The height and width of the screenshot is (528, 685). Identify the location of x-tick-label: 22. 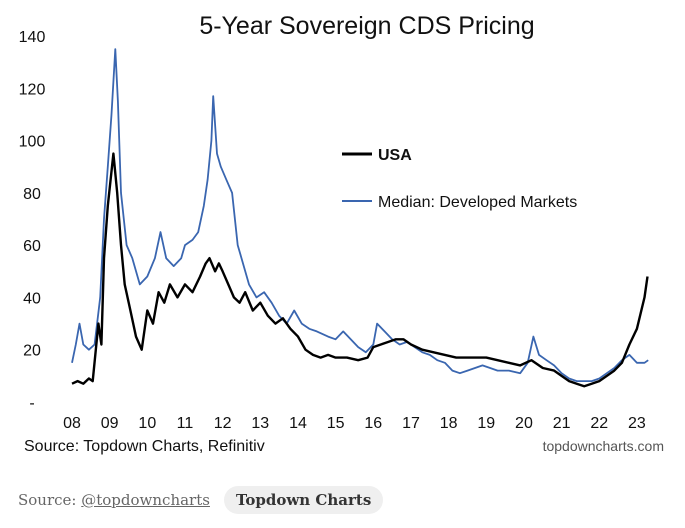
(599, 423).